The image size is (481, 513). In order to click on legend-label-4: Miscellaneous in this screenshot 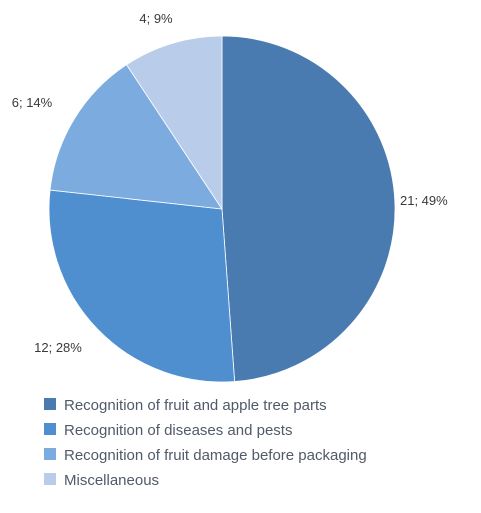, I will do `click(111, 480)`.